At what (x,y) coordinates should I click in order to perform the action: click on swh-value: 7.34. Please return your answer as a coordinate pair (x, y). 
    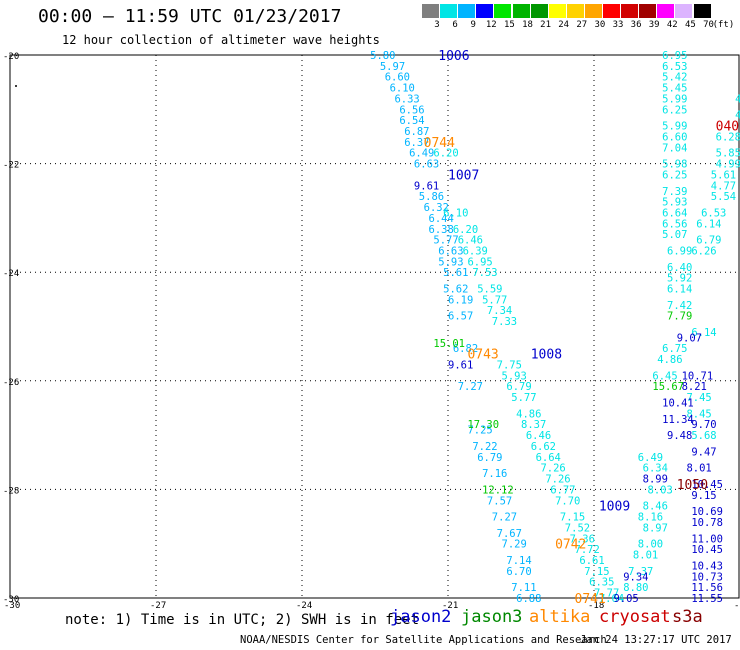
    Looking at the image, I should click on (499, 311).